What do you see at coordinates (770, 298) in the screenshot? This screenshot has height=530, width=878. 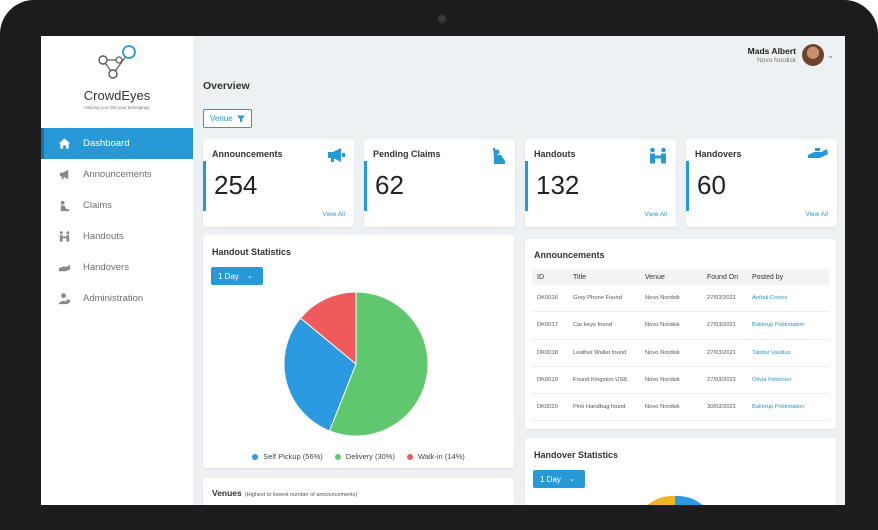 I see `cell-posted-by-link: Anthal Cortes` at bounding box center [770, 298].